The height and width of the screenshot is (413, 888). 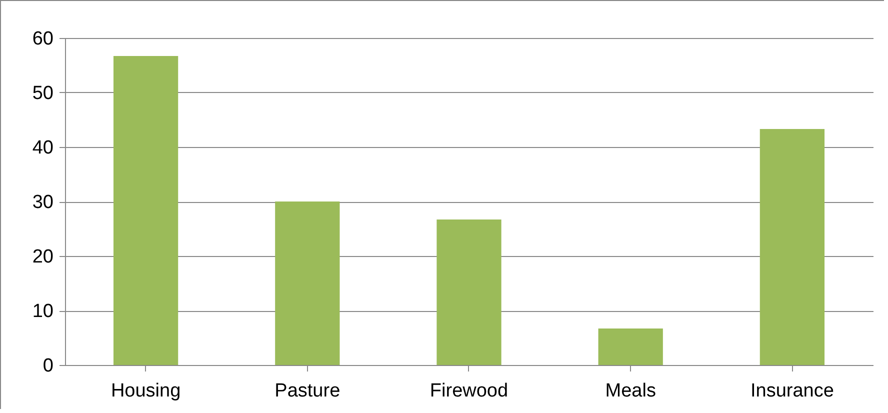 I want to click on y-tick-label: 20, so click(x=43, y=257).